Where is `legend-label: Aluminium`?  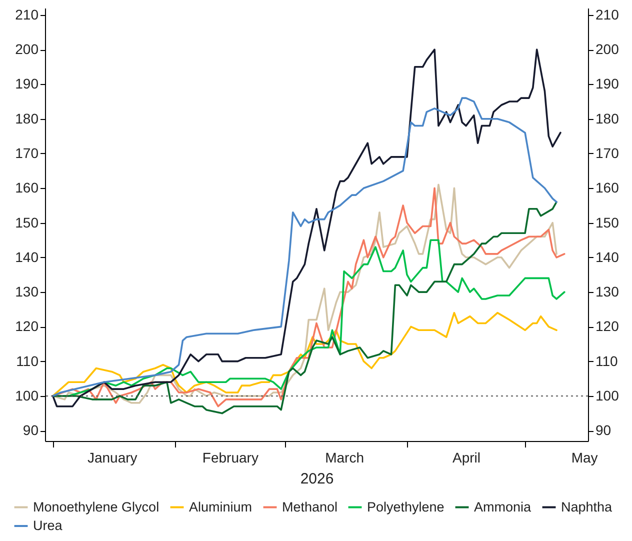
legend-label: Aluminium is located at coordinates (220, 506).